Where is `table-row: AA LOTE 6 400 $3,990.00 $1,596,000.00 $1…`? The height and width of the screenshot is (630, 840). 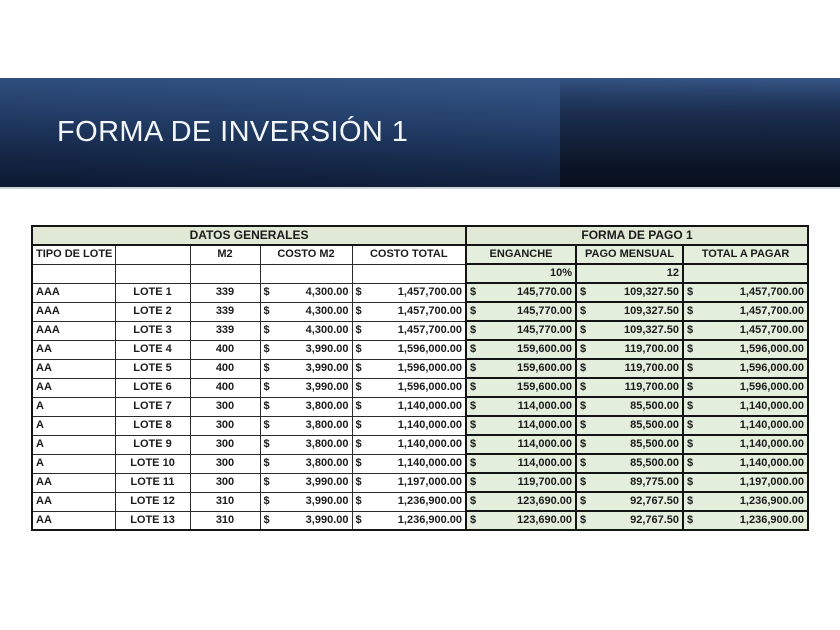
table-row: AA LOTE 6 400 $3,990.00 $1,596,000.00 $1… is located at coordinates (420, 387).